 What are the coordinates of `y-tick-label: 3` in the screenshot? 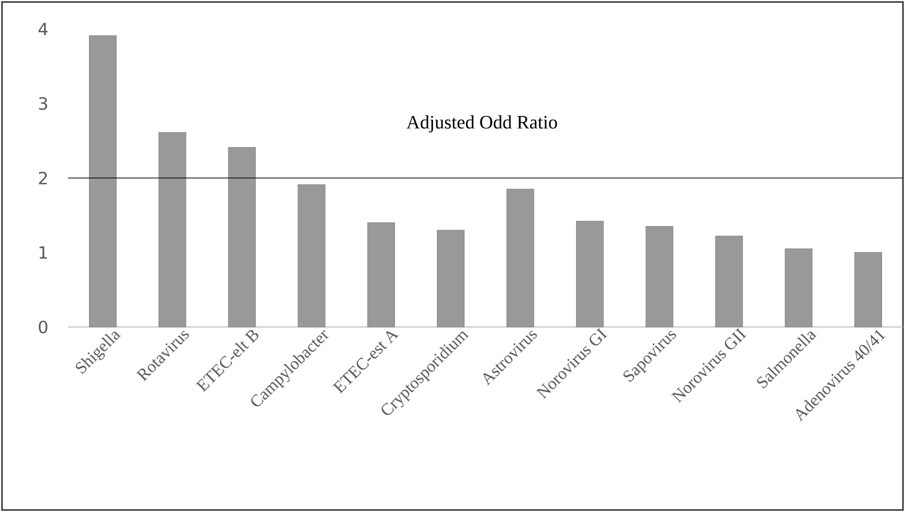 It's located at (43, 103).